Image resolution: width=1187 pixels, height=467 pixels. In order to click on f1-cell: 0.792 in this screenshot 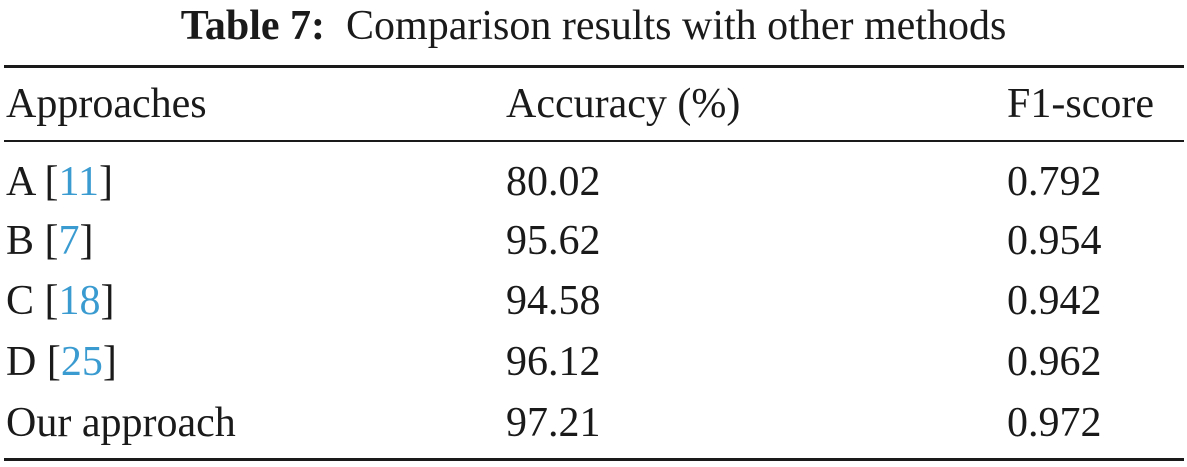, I will do `click(1054, 182)`.